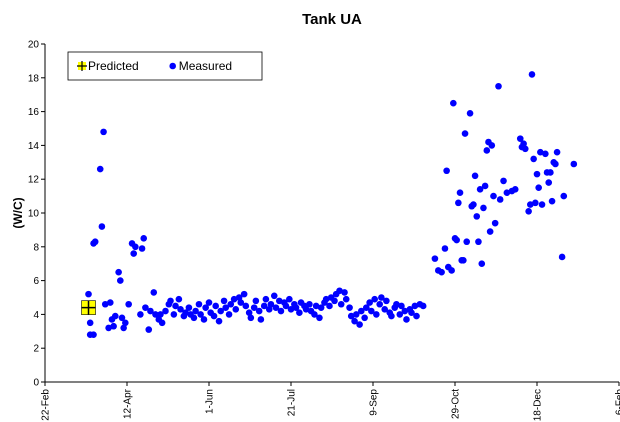  I want to click on y-tick-label: 12, so click(34, 180).